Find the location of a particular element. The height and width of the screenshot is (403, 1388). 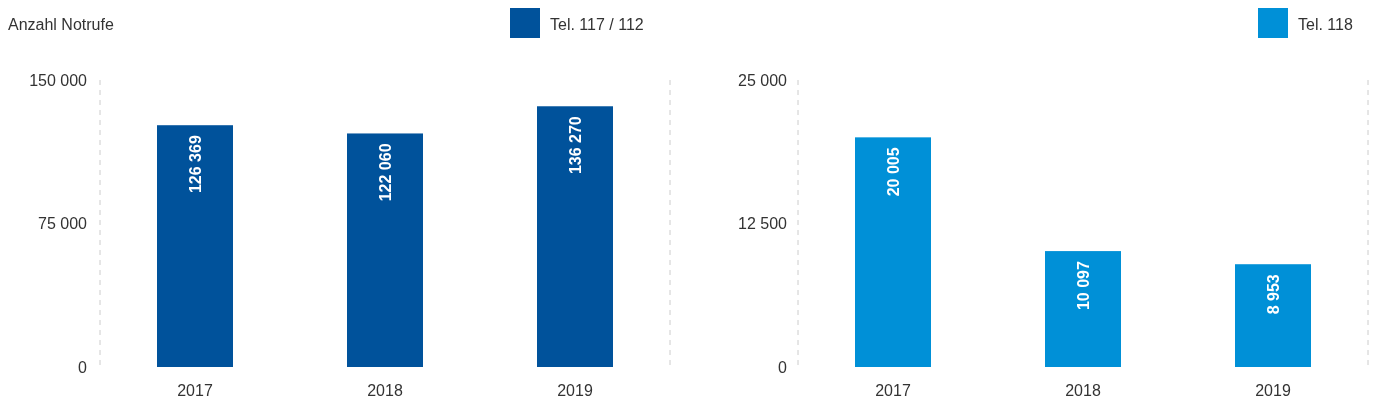

data-label: 126 369 is located at coordinates (195, 164).